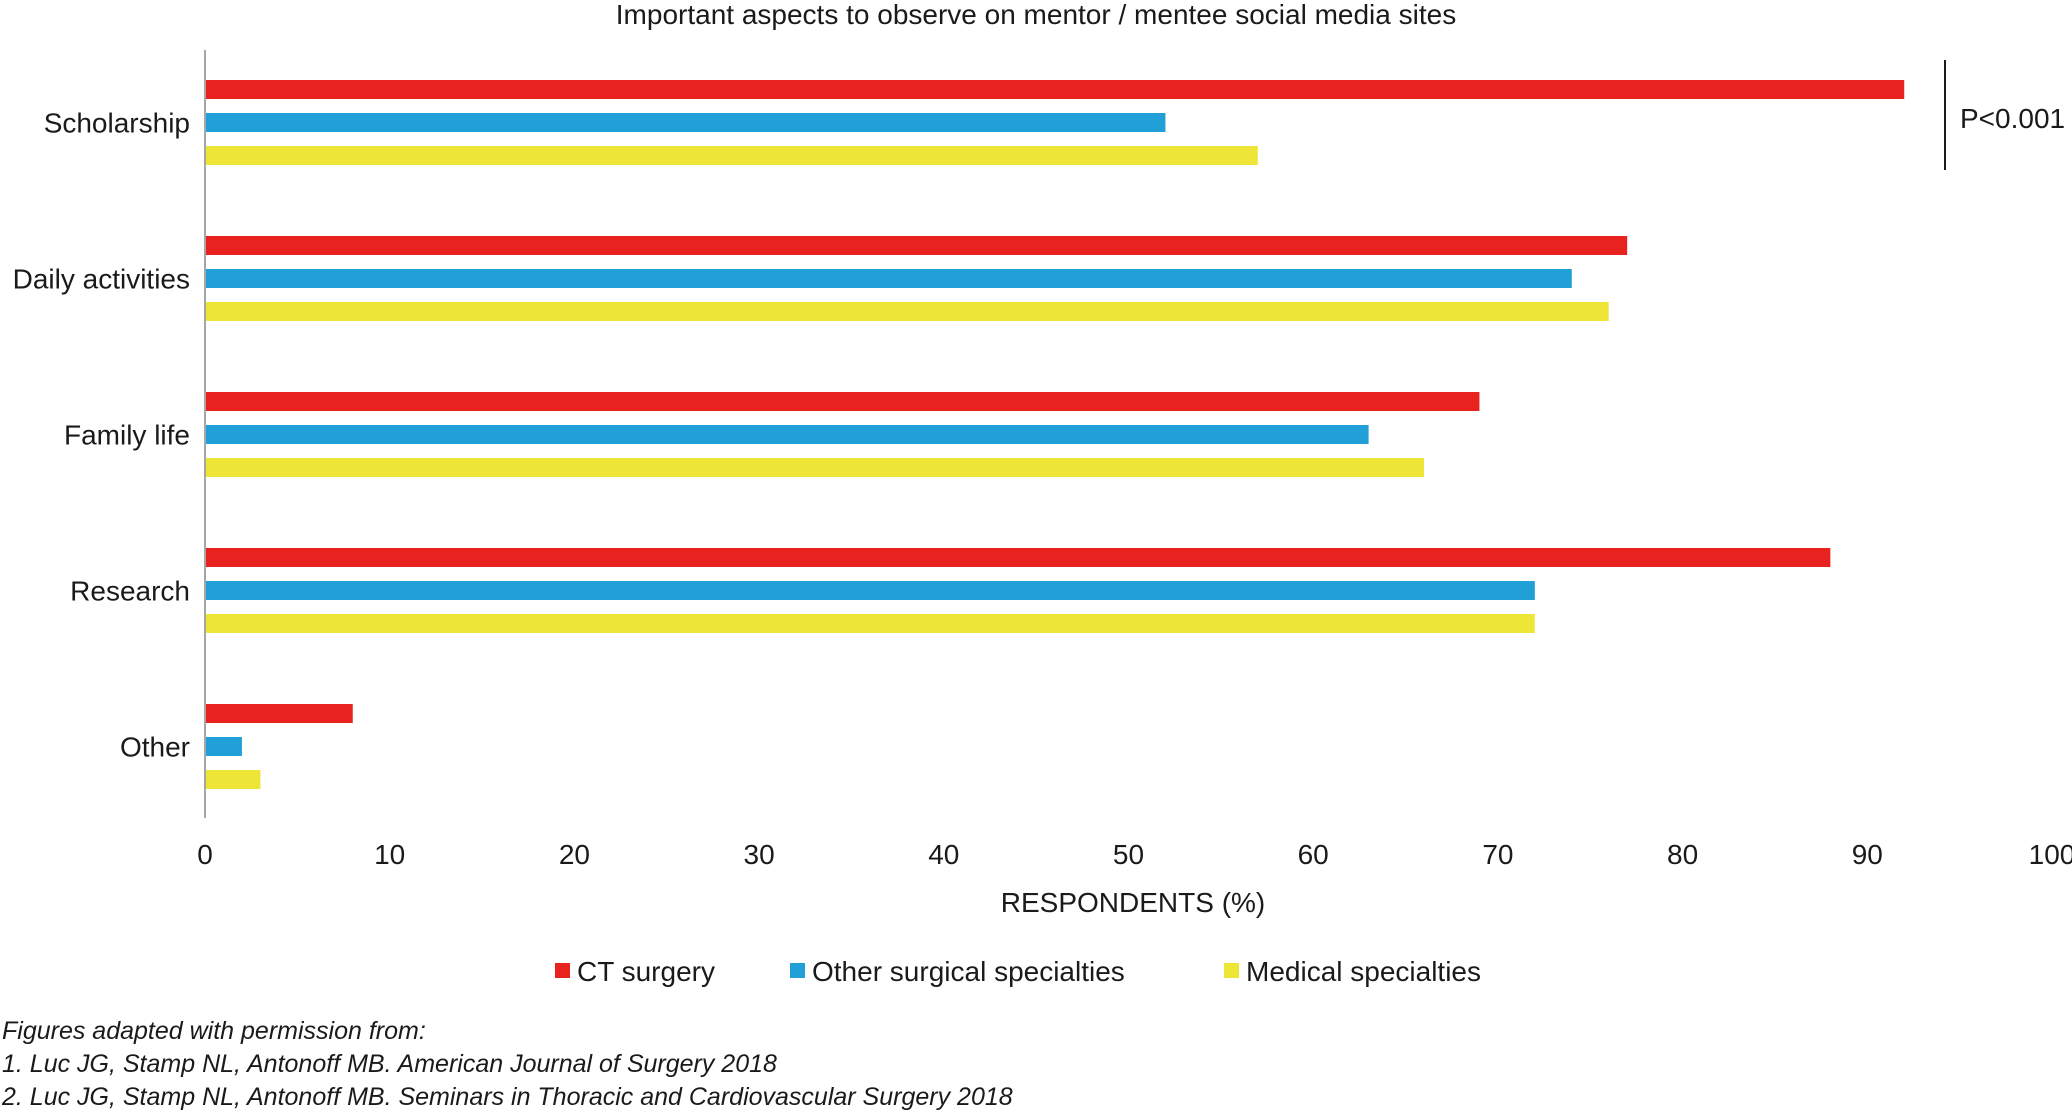 This screenshot has width=2072, height=1112. Describe the element at coordinates (127, 435) in the screenshot. I see `y-tick-label: Family life` at that location.